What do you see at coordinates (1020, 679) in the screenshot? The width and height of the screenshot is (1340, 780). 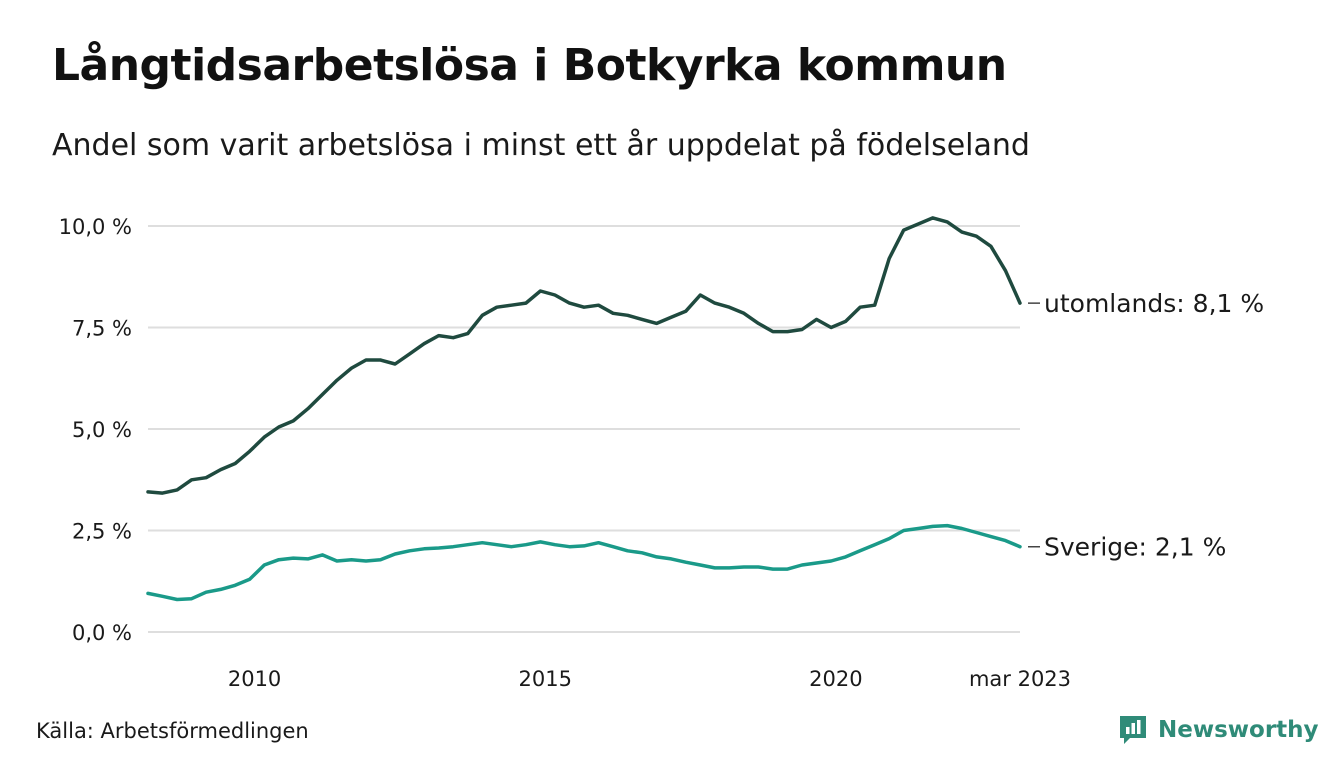 I see `x-tick-label: mar 2023` at bounding box center [1020, 679].